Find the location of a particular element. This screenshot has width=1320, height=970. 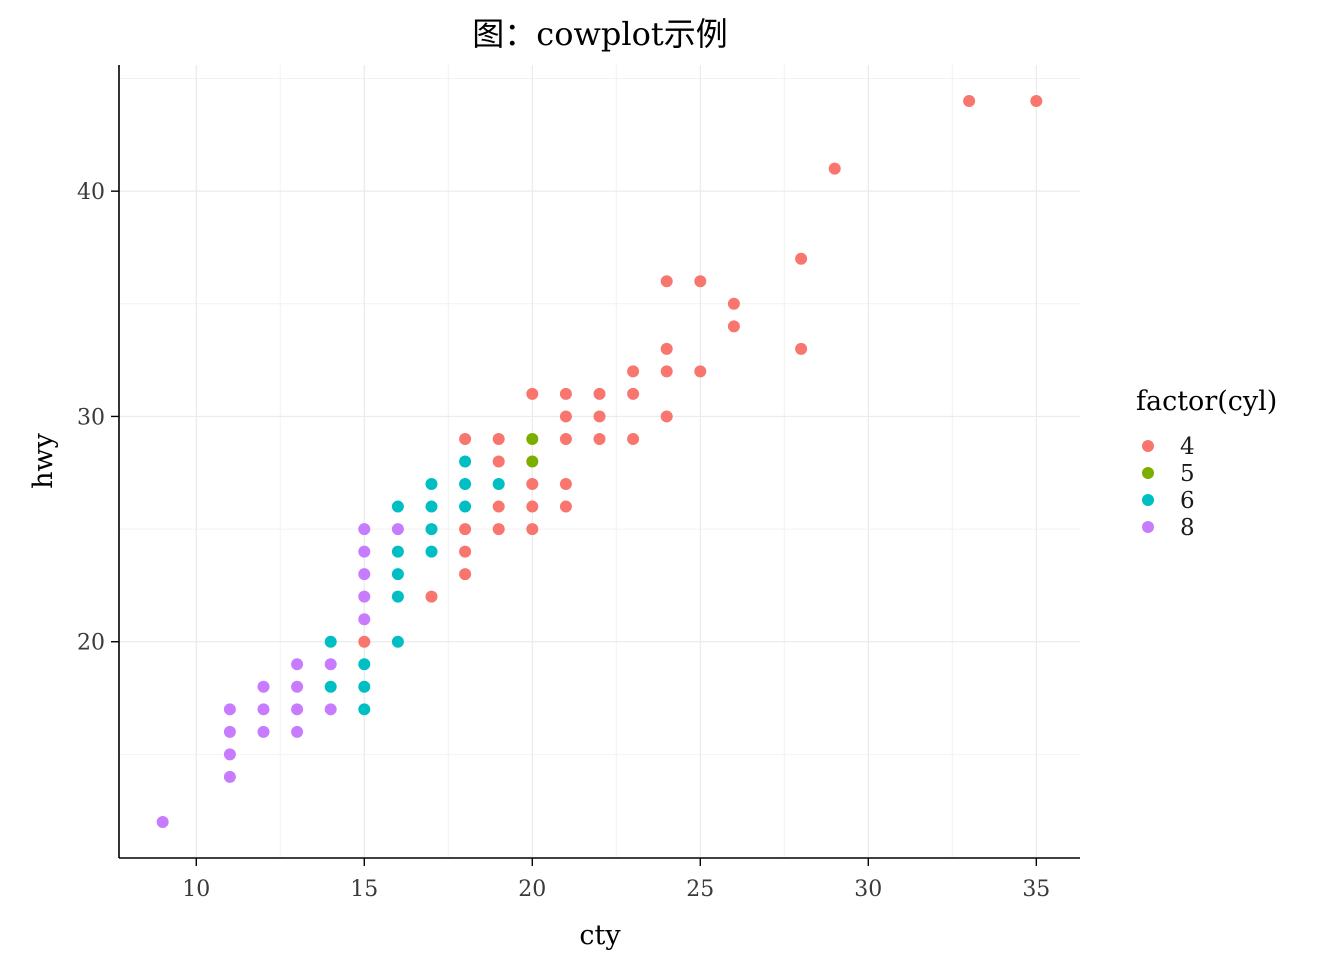

legend-title: factor(cyl) is located at coordinates (1206, 401).